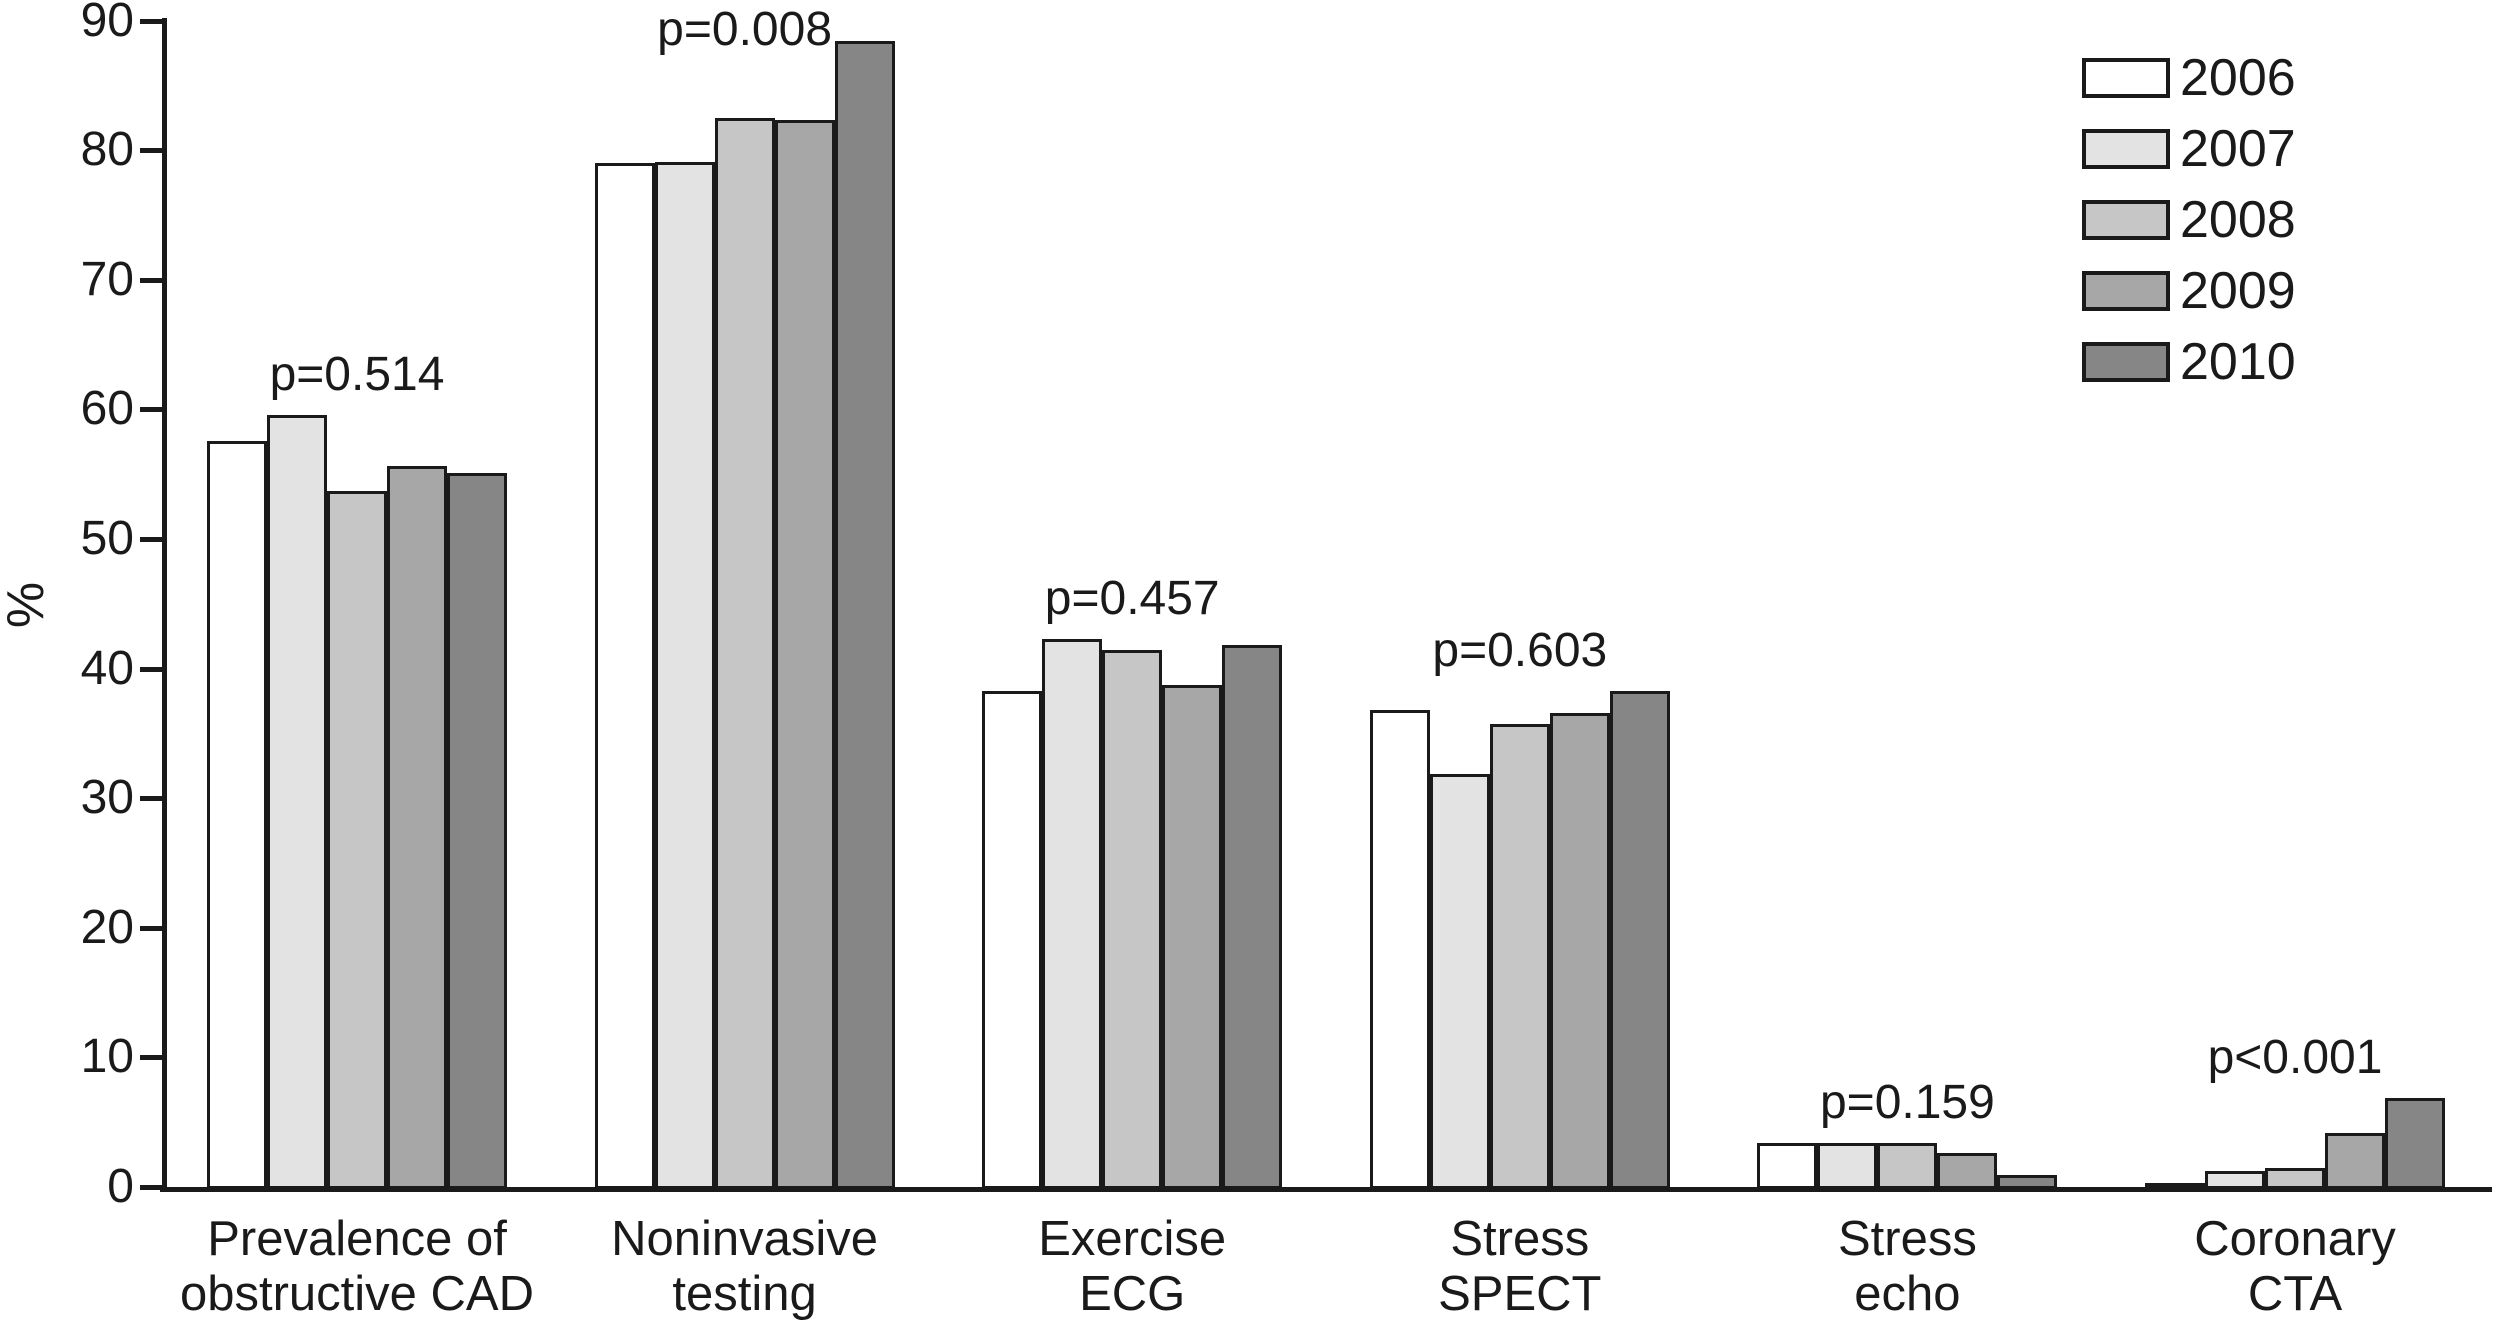  I want to click on bar-2010-noninvasive-testing, so click(865, 615).